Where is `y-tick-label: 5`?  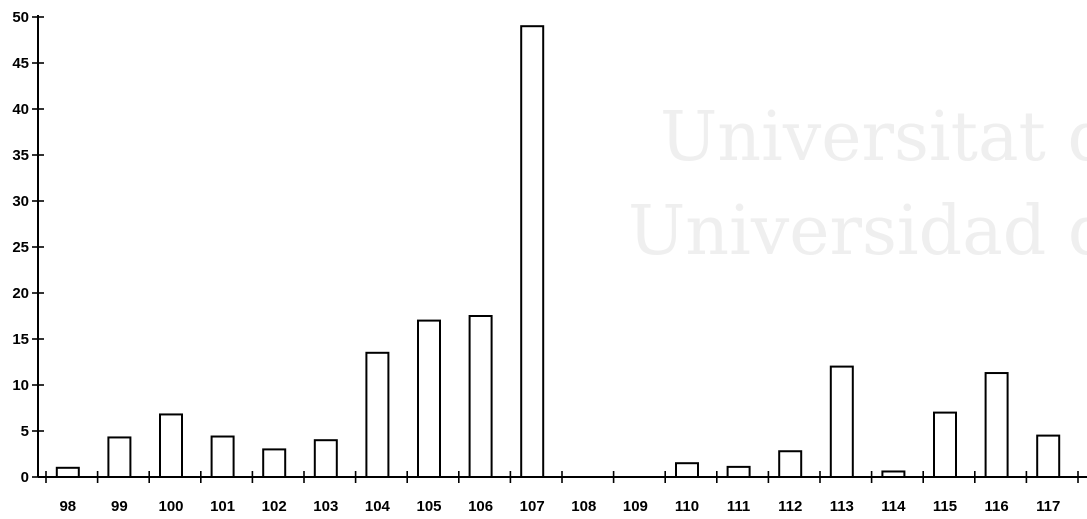 y-tick-label: 5 is located at coordinates (25, 431).